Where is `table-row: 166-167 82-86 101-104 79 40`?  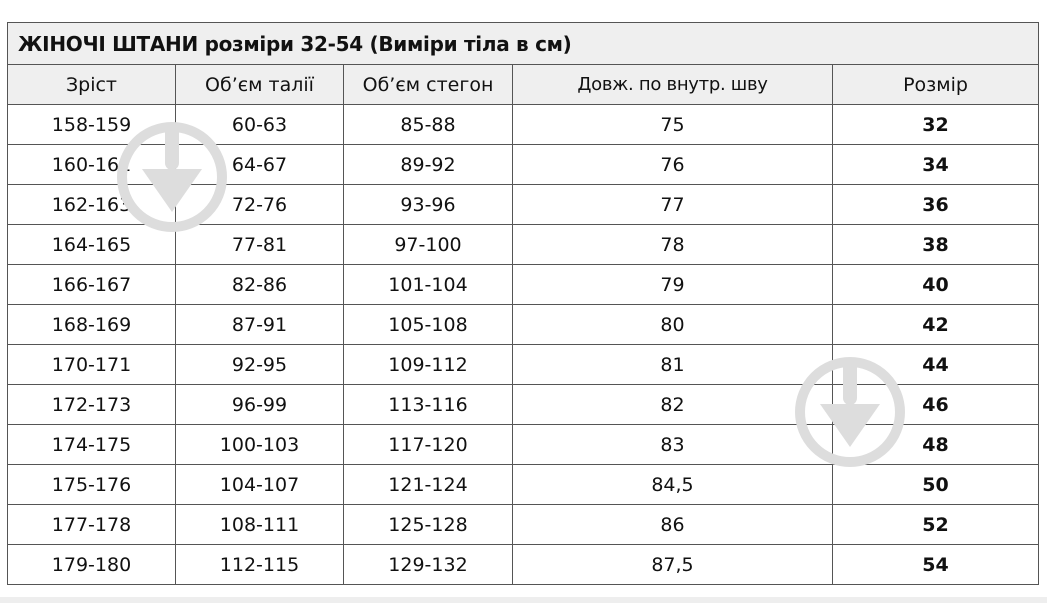 table-row: 166-167 82-86 101-104 79 40 is located at coordinates (523, 284).